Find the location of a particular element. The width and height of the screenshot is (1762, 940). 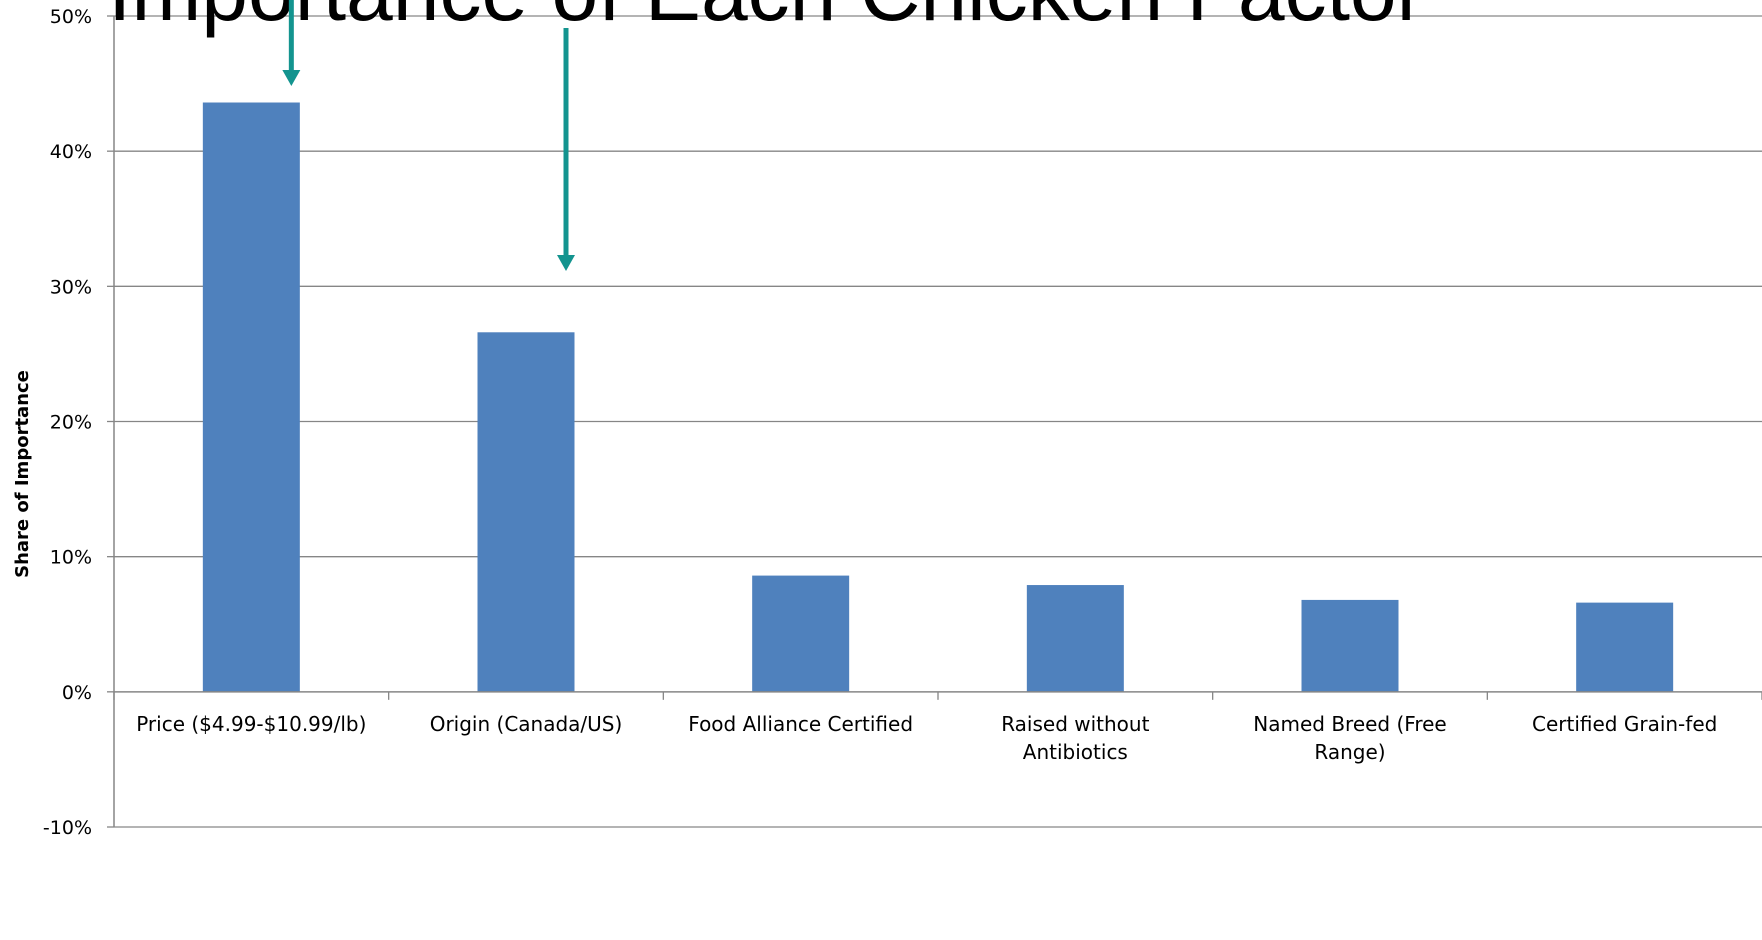

y-tick-label: 0% is located at coordinates (77, 693).